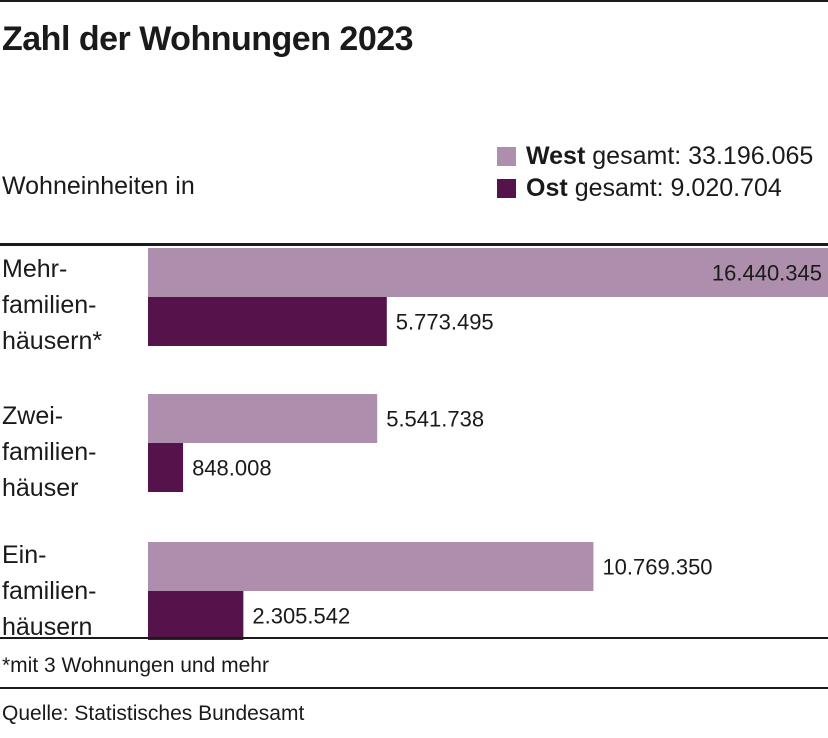  What do you see at coordinates (506, 156) in the screenshot?
I see `legend-swatch-west` at bounding box center [506, 156].